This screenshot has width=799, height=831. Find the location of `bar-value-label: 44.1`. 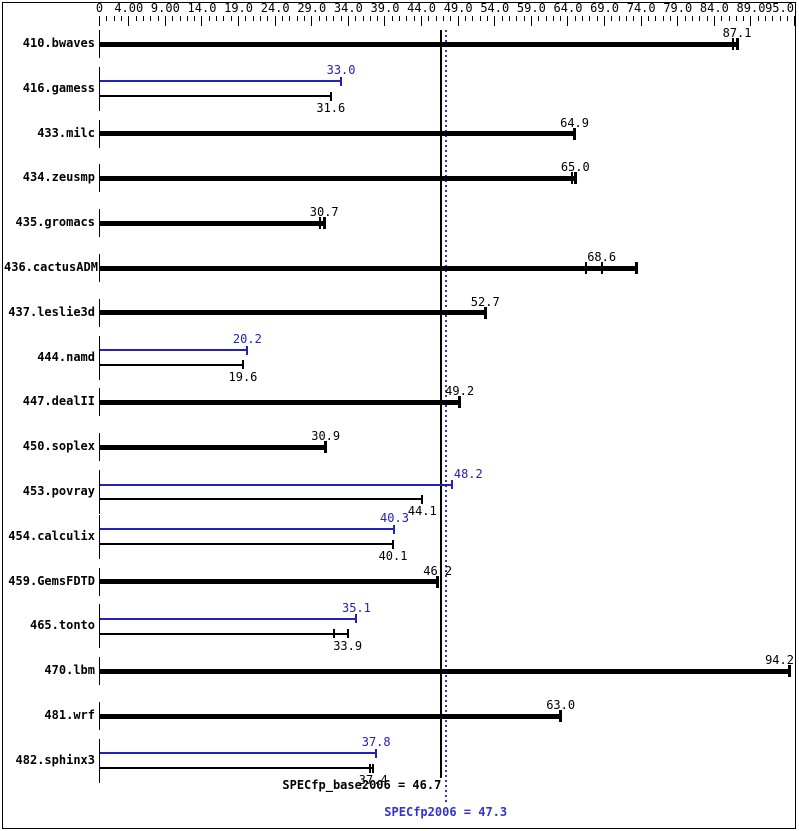

bar-value-label: 44.1 is located at coordinates (422, 511).